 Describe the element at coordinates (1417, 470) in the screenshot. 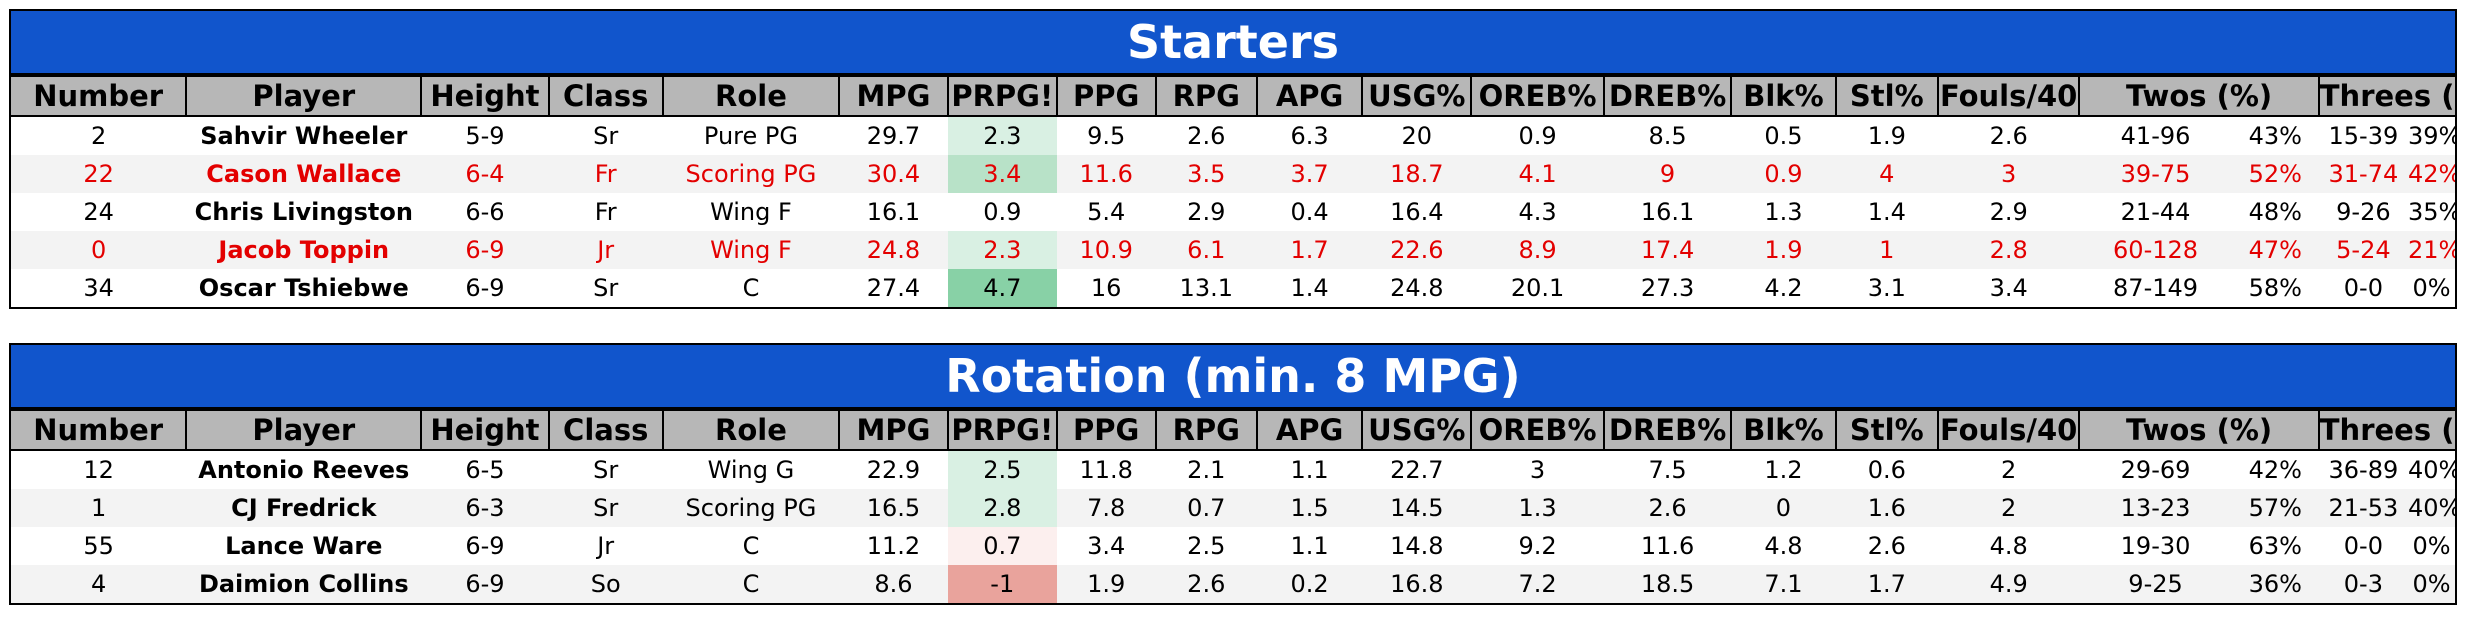

I see `usg-cell: 22.7` at that location.